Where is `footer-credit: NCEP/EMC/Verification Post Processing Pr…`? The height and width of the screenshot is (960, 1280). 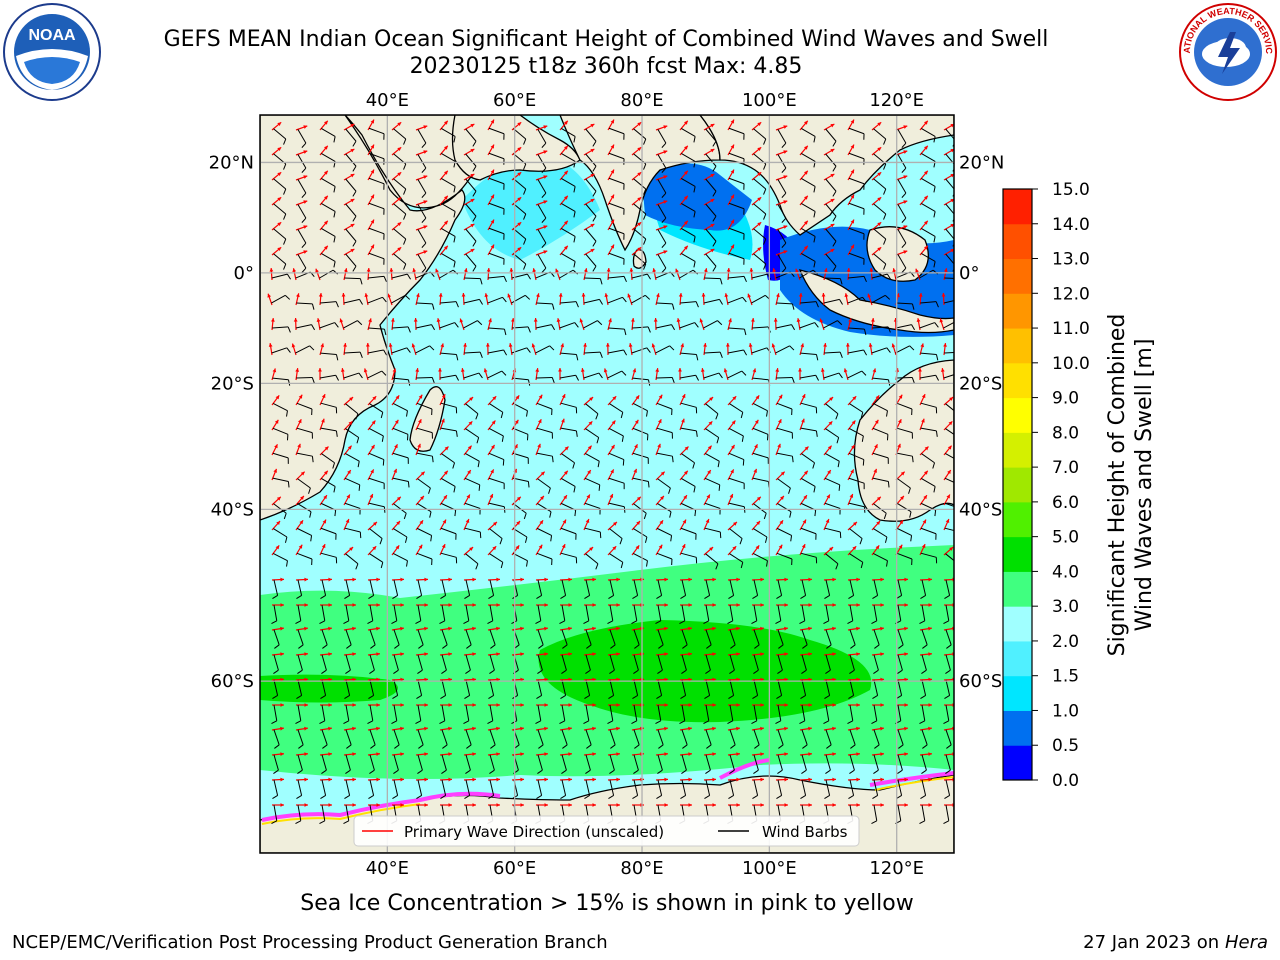 footer-credit: NCEP/EMC/Verification Post Processing Pr… is located at coordinates (310, 942).